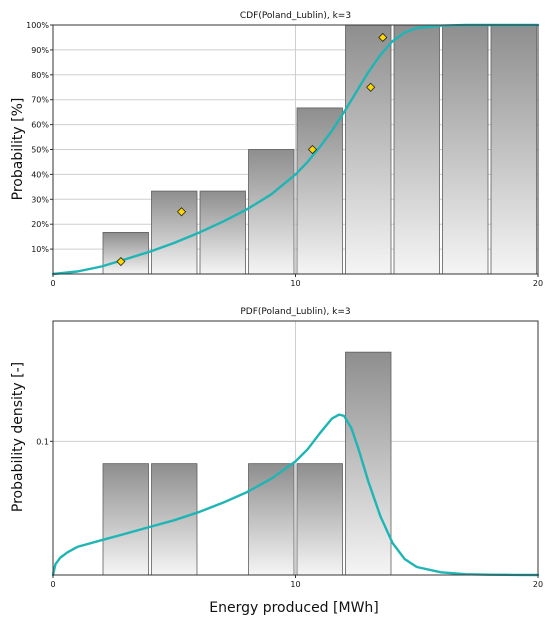 Image resolution: width=550 pixels, height=624 pixels. What do you see at coordinates (52, 283) in the screenshot?
I see `cdf-x-tick-label: 0` at bounding box center [52, 283].